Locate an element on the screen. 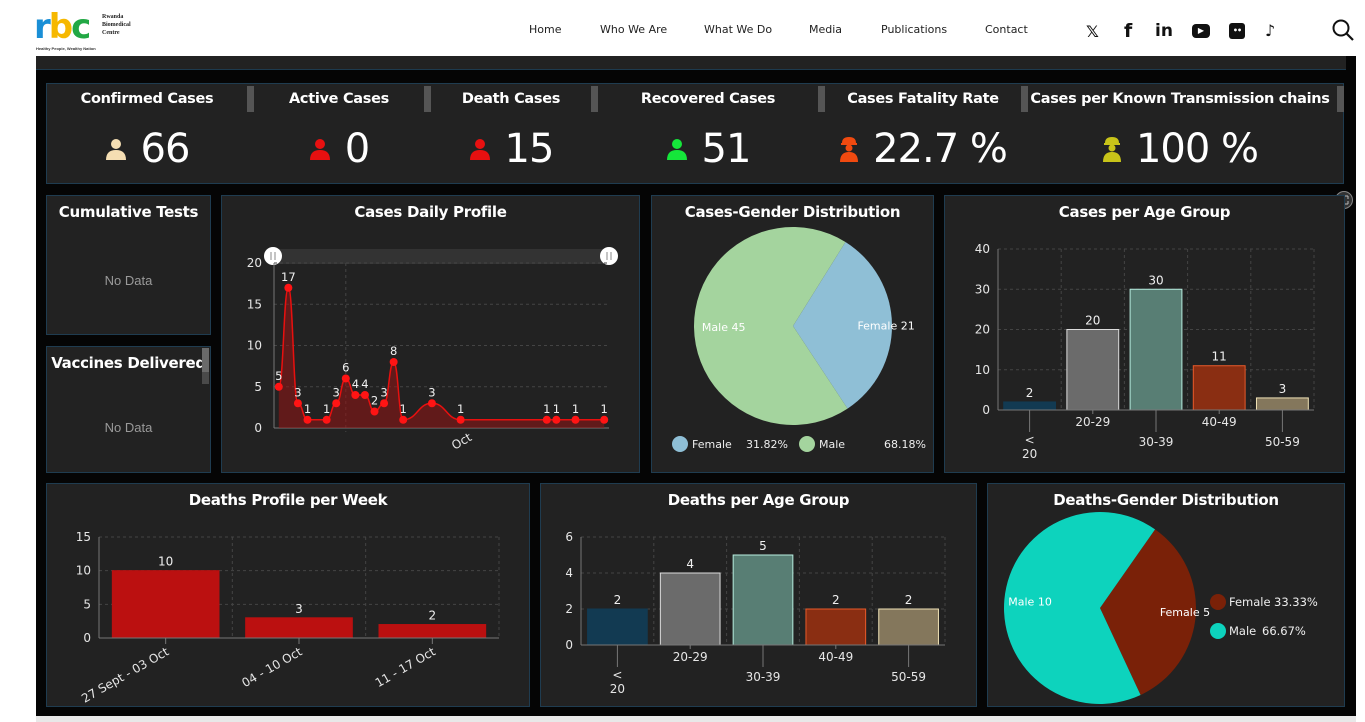 Image resolution: width=1365 pixels, height=722 pixels. deaths-gender-chart: Female 5 Male 10 Female 33.33% Male 66.67% is located at coordinates (1161, 608).